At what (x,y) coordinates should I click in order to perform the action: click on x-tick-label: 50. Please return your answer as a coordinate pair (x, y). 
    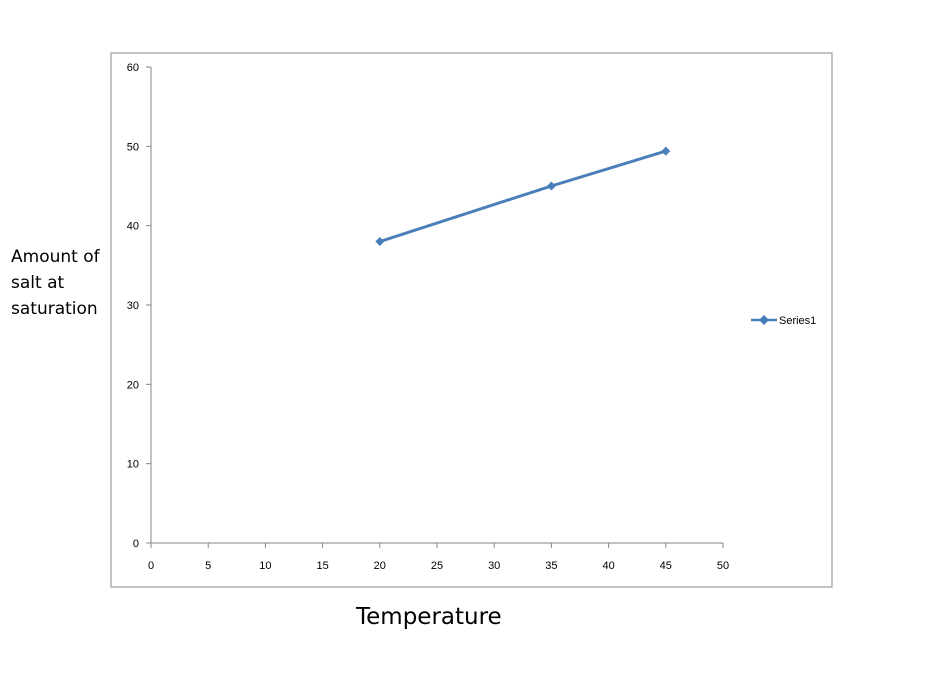
    Looking at the image, I should click on (723, 566).